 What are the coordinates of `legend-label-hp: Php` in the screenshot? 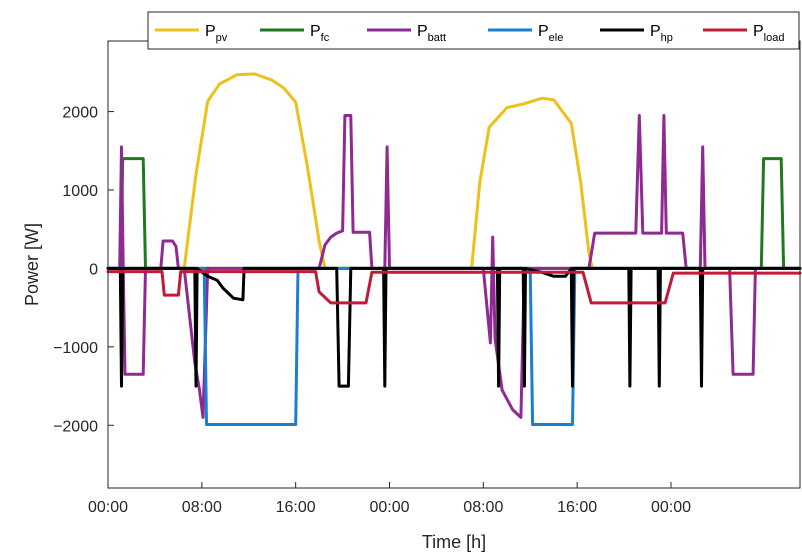 It's located at (661, 33).